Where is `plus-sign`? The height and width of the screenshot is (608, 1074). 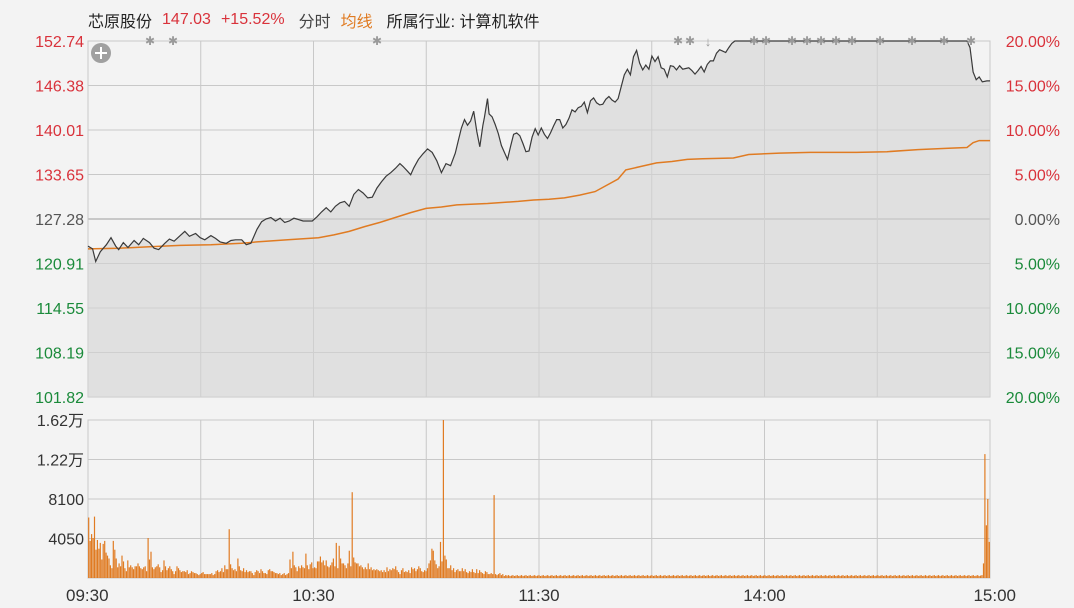 plus-sign is located at coordinates (101, 53).